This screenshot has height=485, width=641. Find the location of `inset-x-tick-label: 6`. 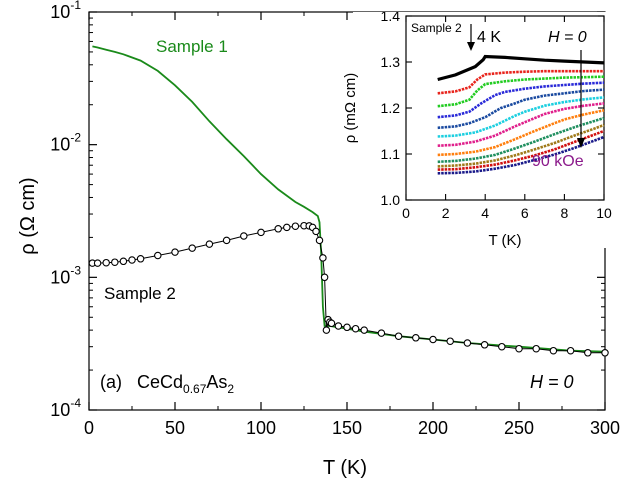

inset-x-tick-label: 6 is located at coordinates (525, 213).